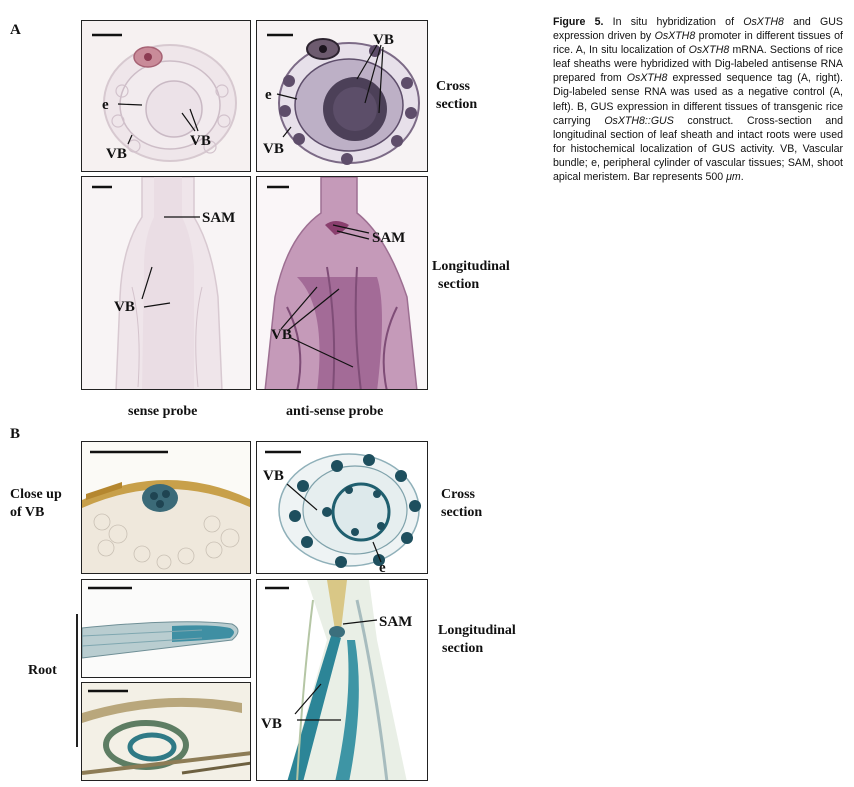  What do you see at coordinates (673, 22) in the screenshot?
I see `caption-seg1: In situ hybridization of` at bounding box center [673, 22].